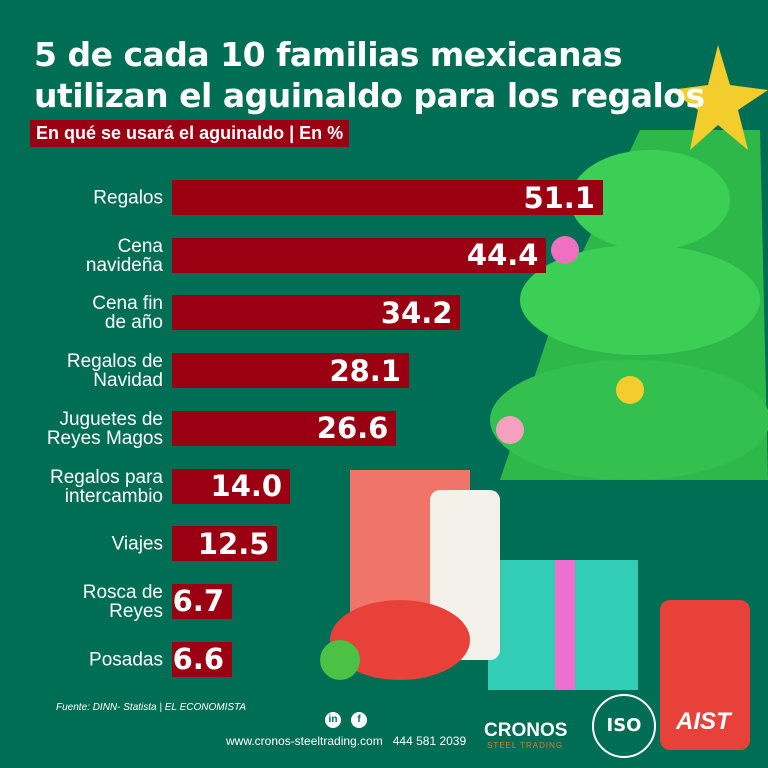 The image size is (768, 768). Describe the element at coordinates (114, 371) in the screenshot. I see `category-label: Regalos de Navidad` at that location.